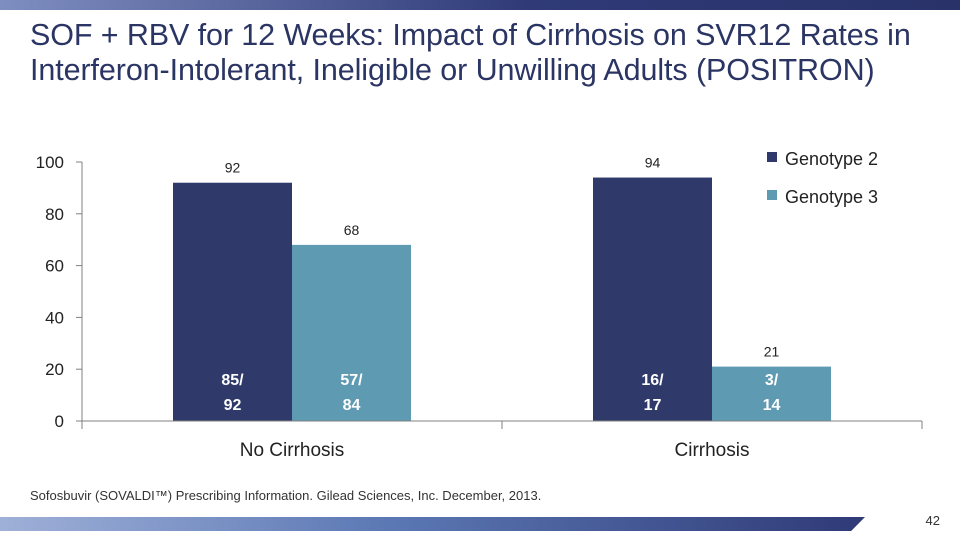 The image size is (960, 540). I want to click on bar-fraction-label: 3/, so click(772, 380).